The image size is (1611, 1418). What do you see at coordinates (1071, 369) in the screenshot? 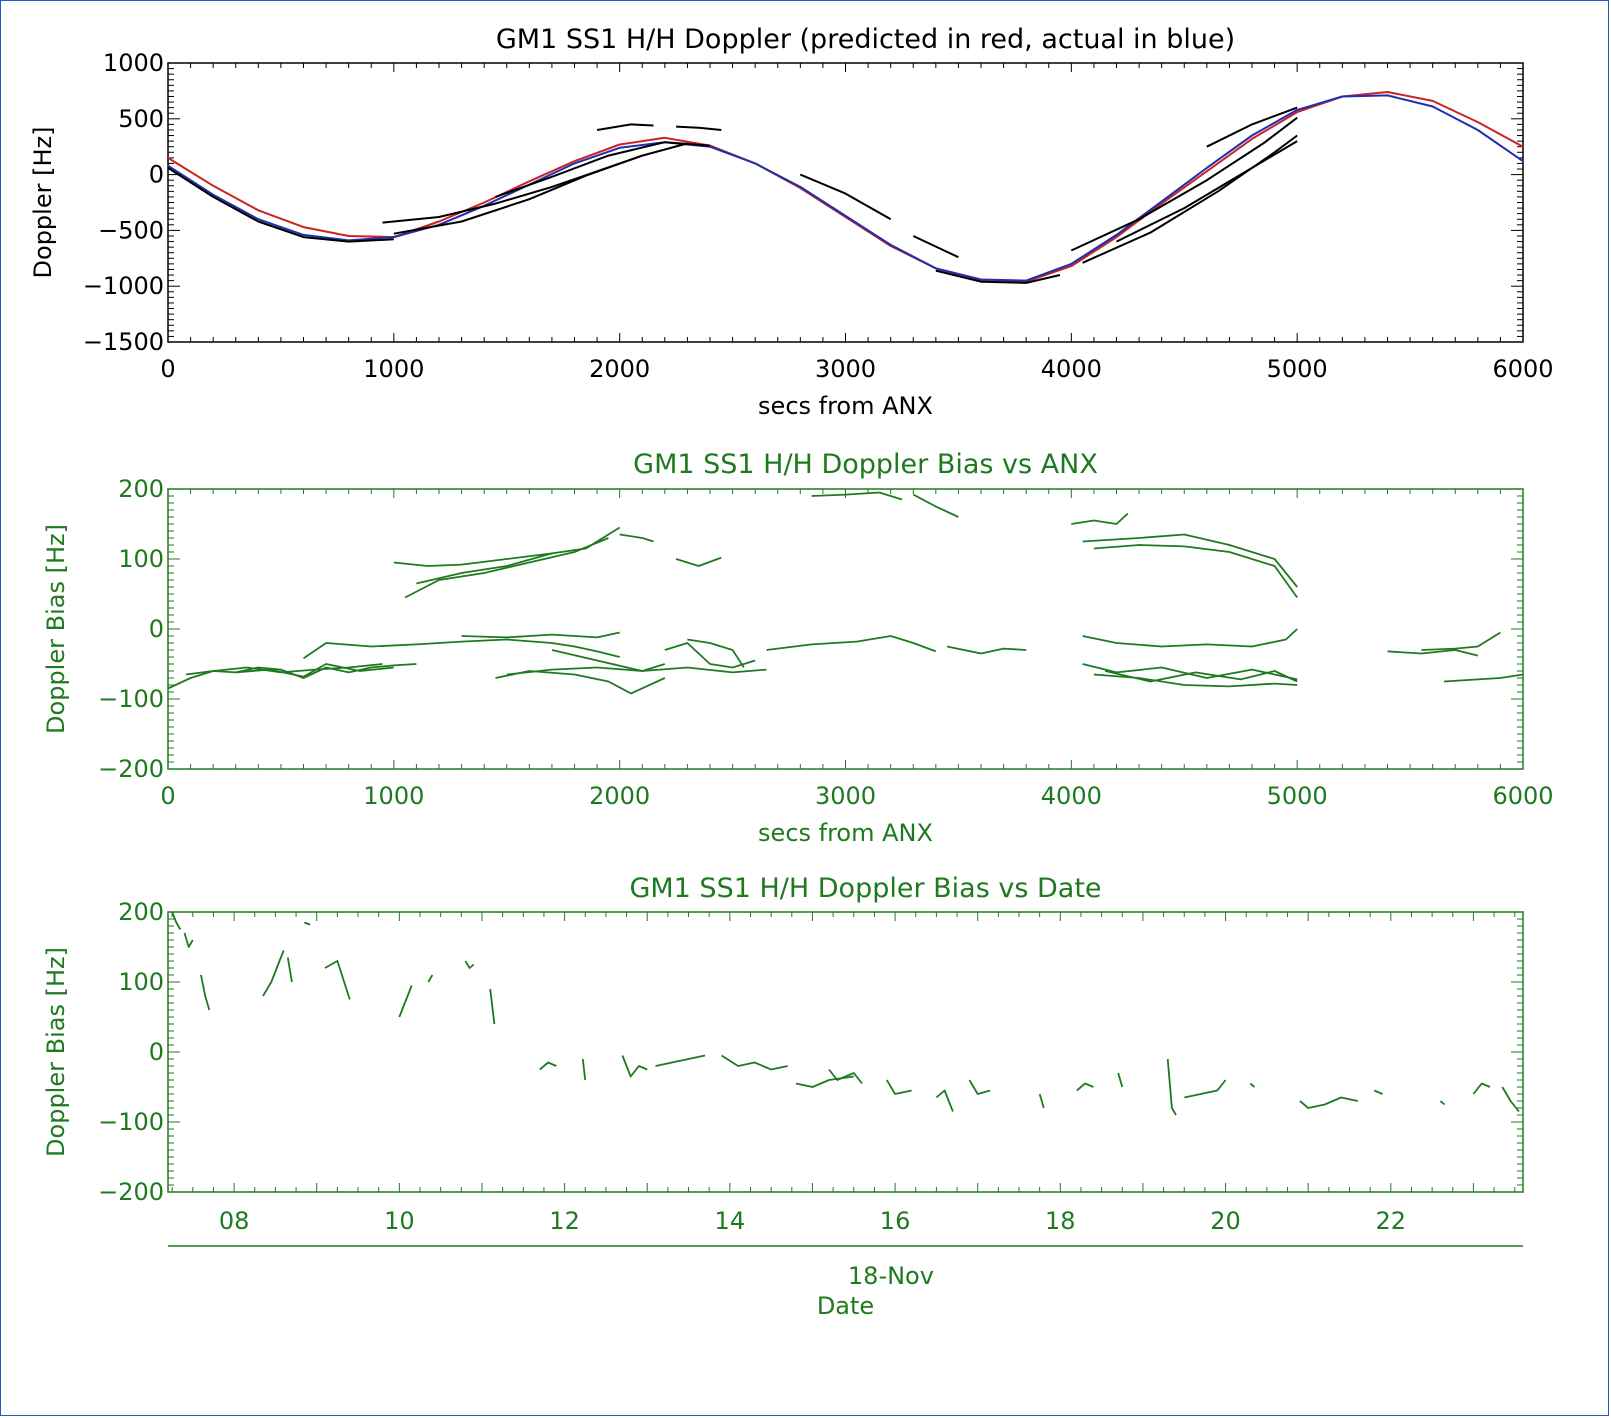
I see `chart-1-x-tick-label: 4000` at bounding box center [1071, 369].